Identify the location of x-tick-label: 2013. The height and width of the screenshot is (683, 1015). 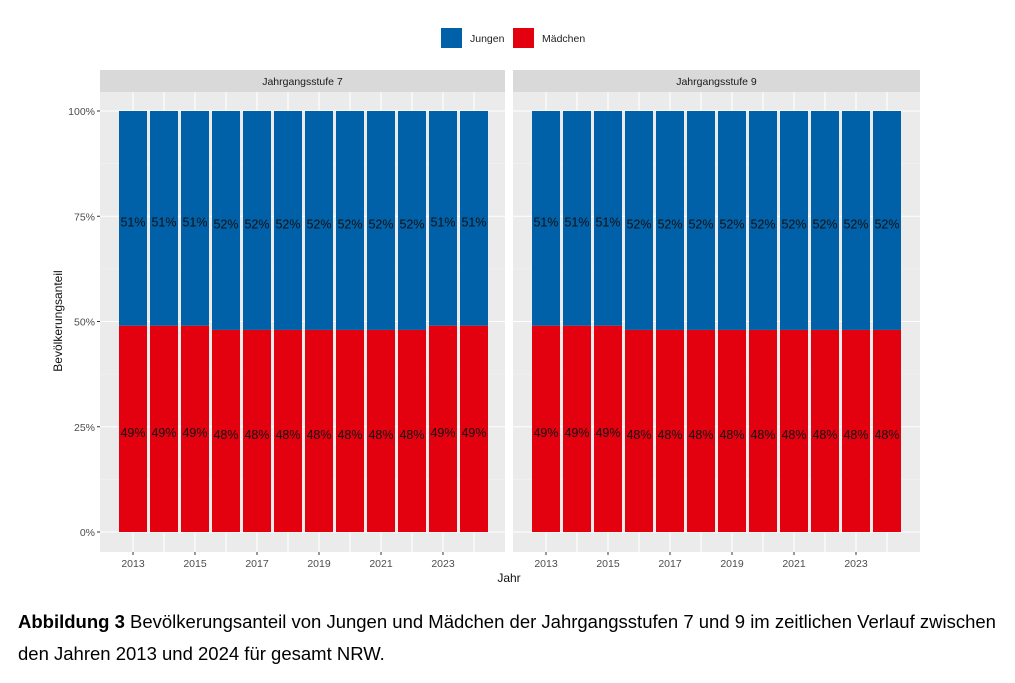
(546, 564).